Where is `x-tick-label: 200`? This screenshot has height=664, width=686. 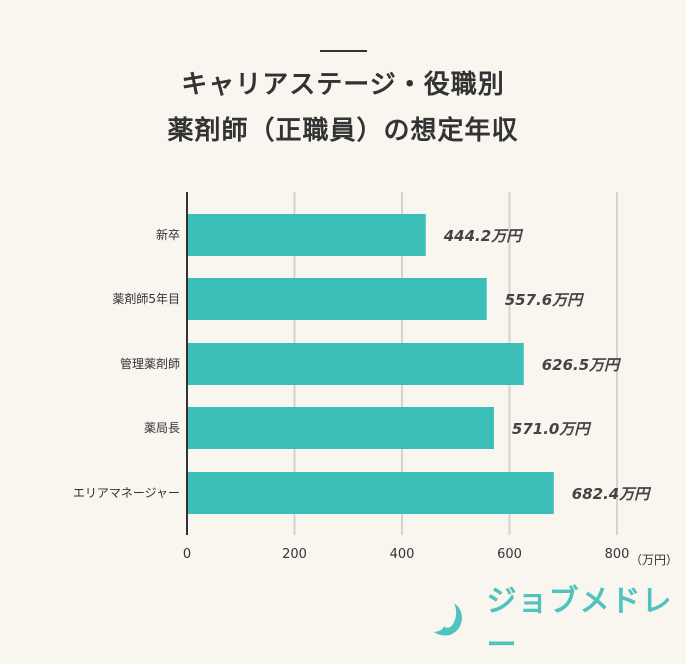
x-tick-label: 200 is located at coordinates (294, 554).